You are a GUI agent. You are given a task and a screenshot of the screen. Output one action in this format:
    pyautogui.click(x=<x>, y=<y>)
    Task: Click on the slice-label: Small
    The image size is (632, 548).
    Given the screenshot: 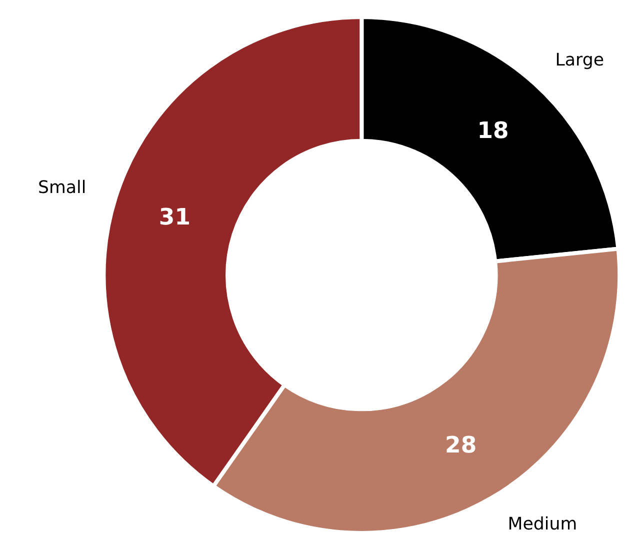 What is the action you would take?
    pyautogui.click(x=62, y=188)
    